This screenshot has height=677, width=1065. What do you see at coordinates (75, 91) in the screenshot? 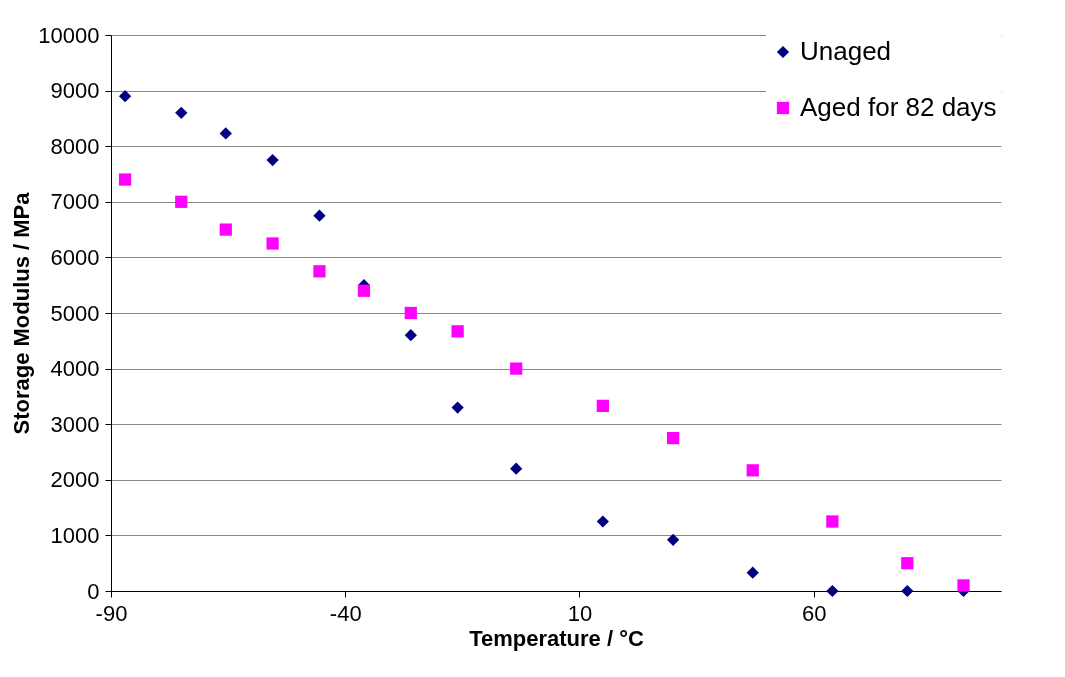
I see `y-tick-label: 9000` at bounding box center [75, 91].